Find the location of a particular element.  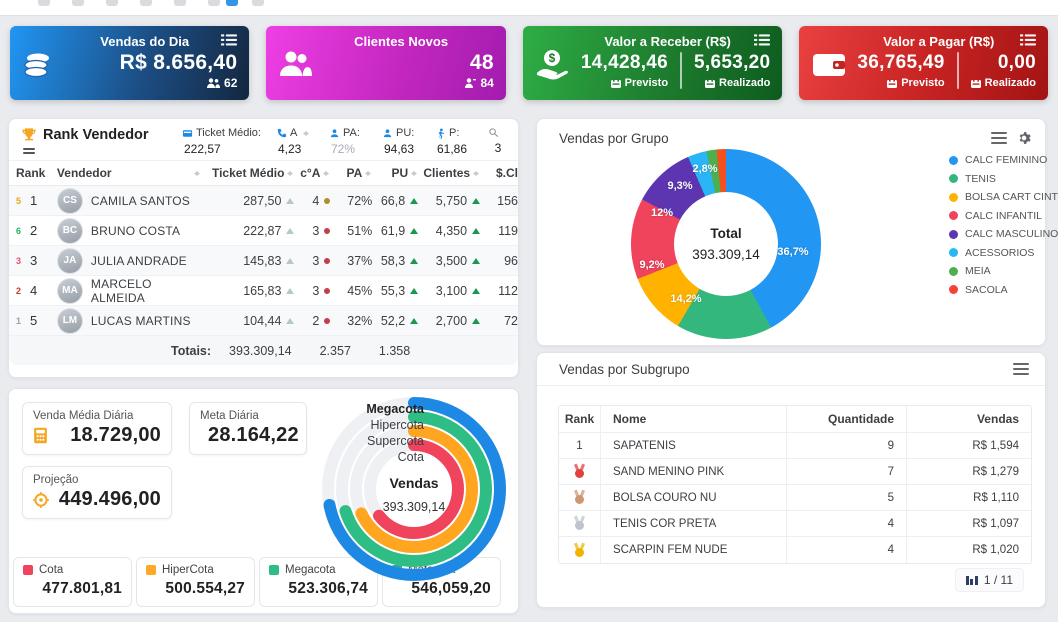

totals-row: Totais: 393.309,14 2.357 1.358 is located at coordinates (263, 350).